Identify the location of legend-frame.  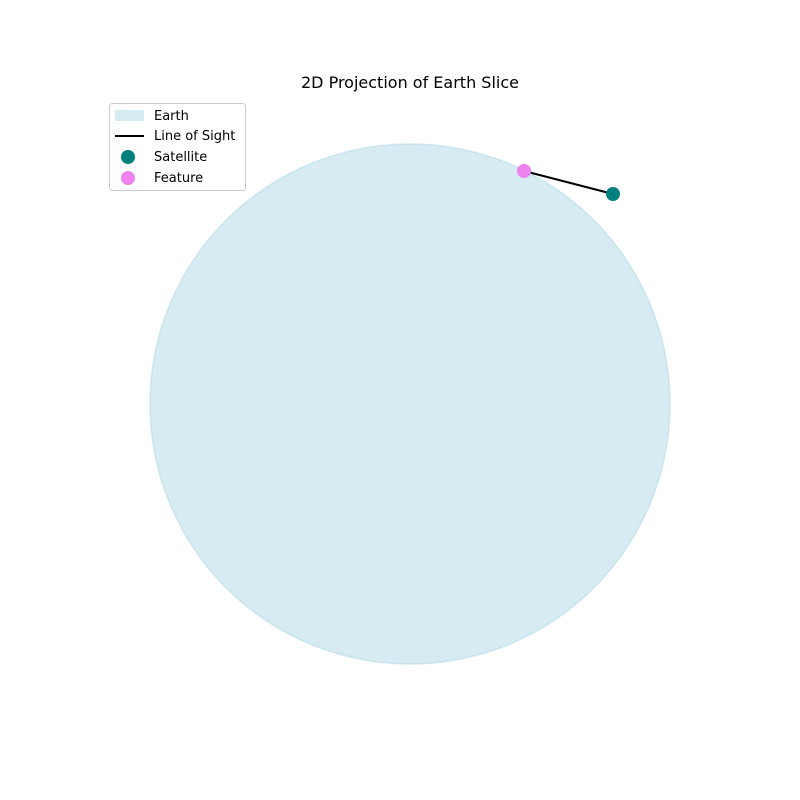
(177, 147).